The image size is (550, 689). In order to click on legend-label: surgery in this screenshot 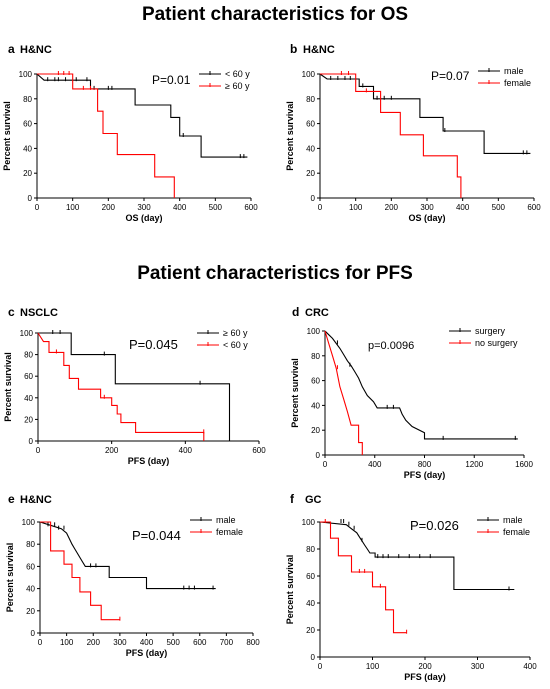, I will do `click(490, 331)`.